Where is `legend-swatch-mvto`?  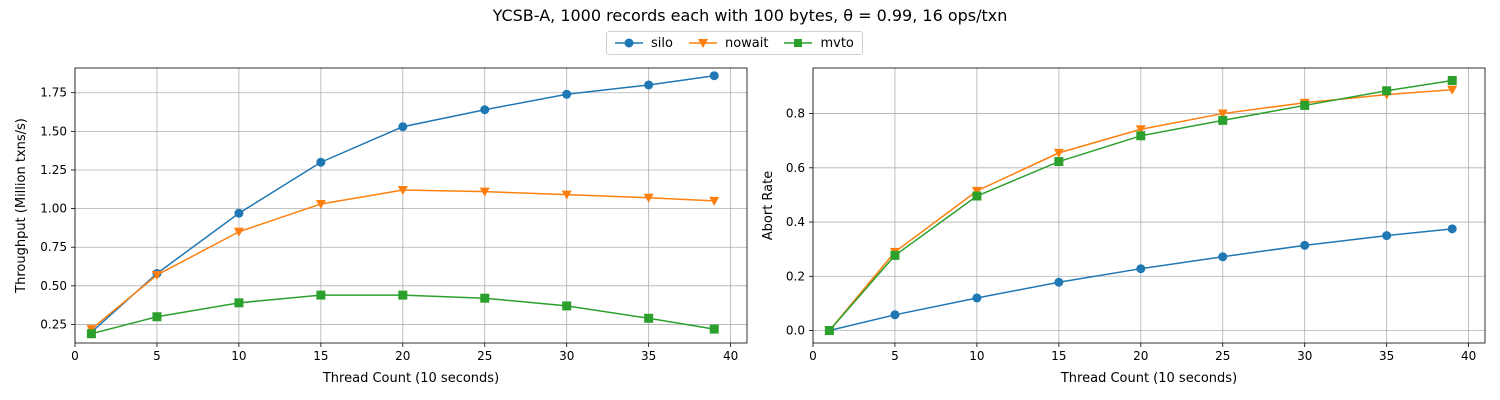 legend-swatch-mvto is located at coordinates (798, 43).